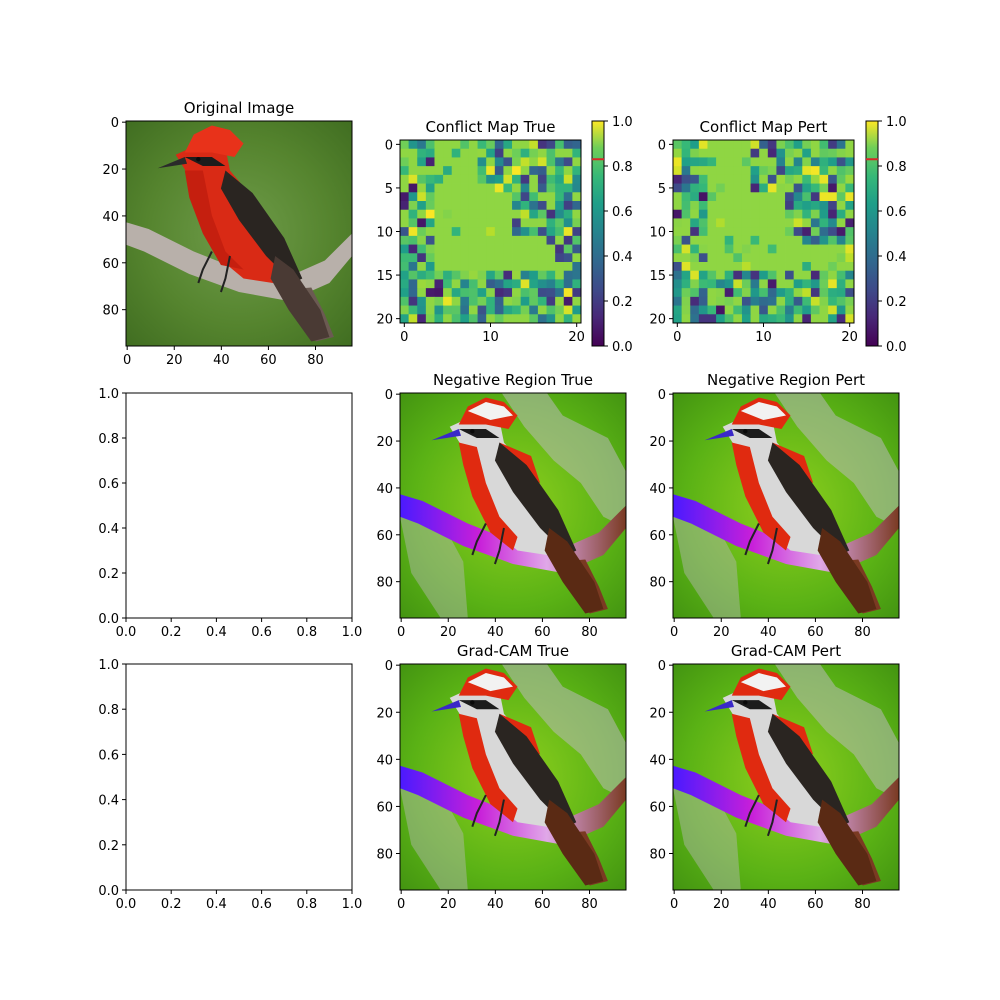 Image resolution: width=1000 pixels, height=1000 pixels. I want to click on y-tick-label: 0, so click(115, 123).